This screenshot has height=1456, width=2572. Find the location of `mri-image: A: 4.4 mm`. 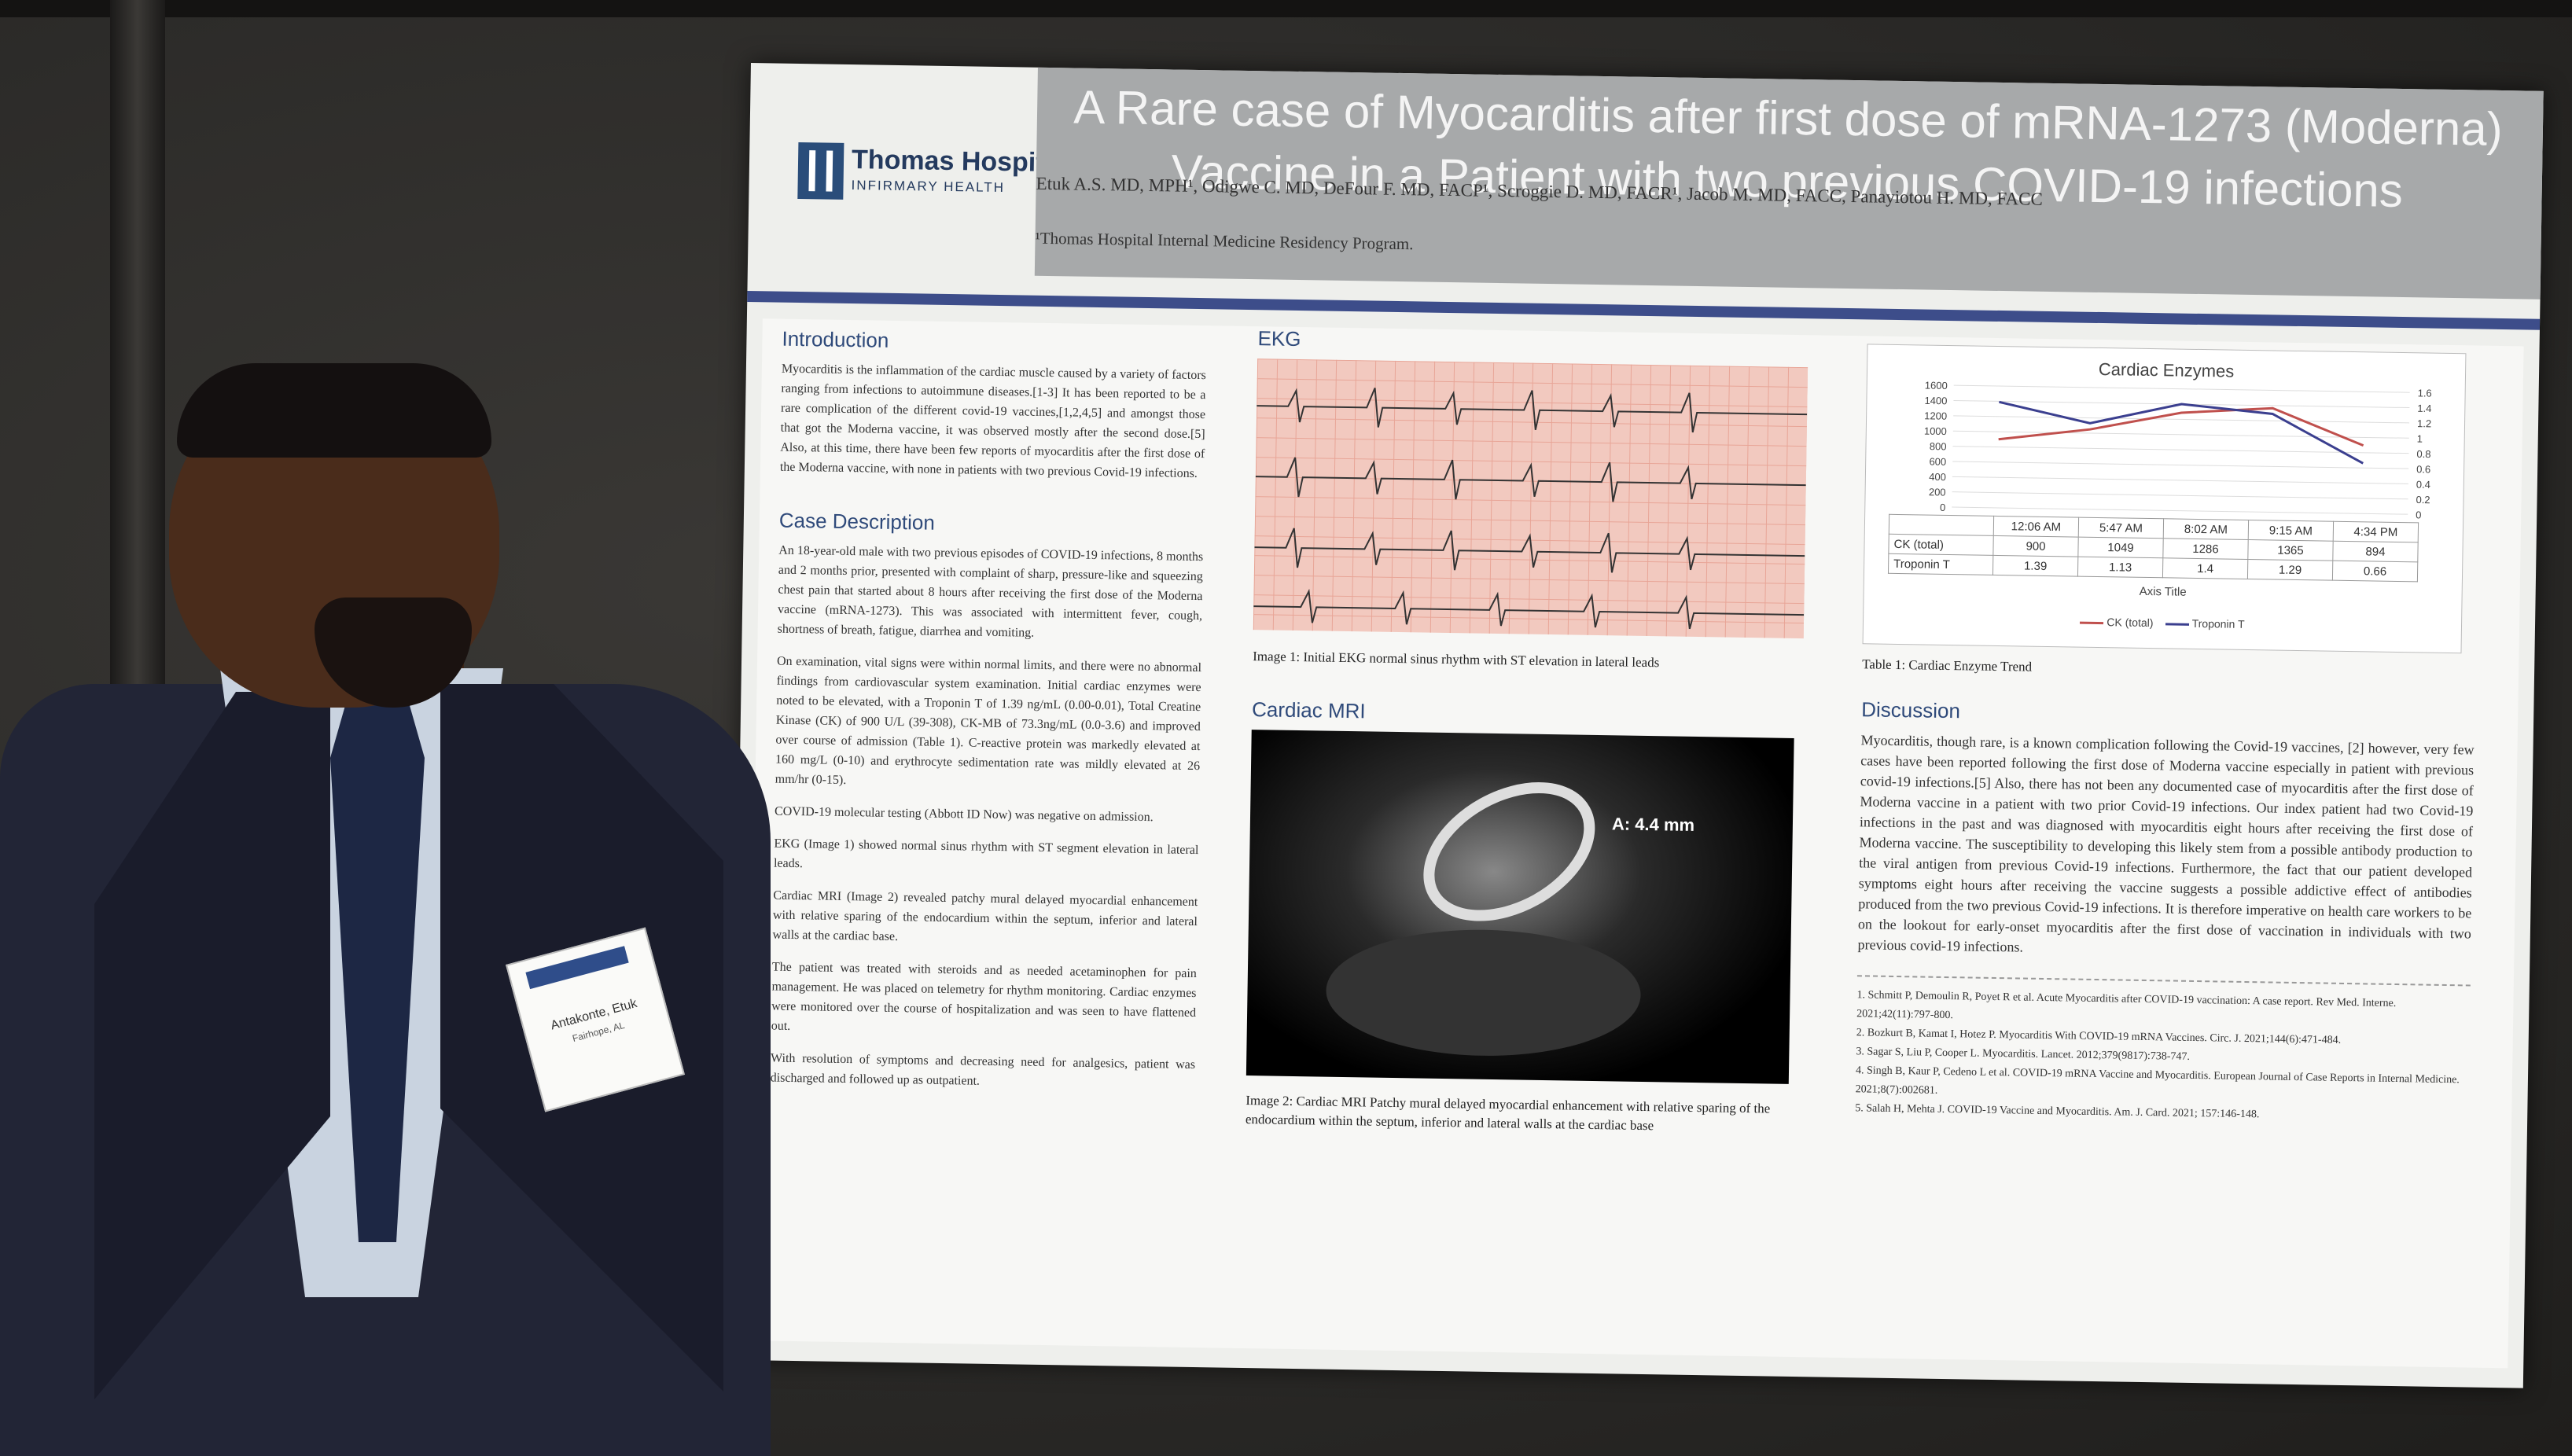

mri-image: A: 4.4 mm is located at coordinates (1520, 907).